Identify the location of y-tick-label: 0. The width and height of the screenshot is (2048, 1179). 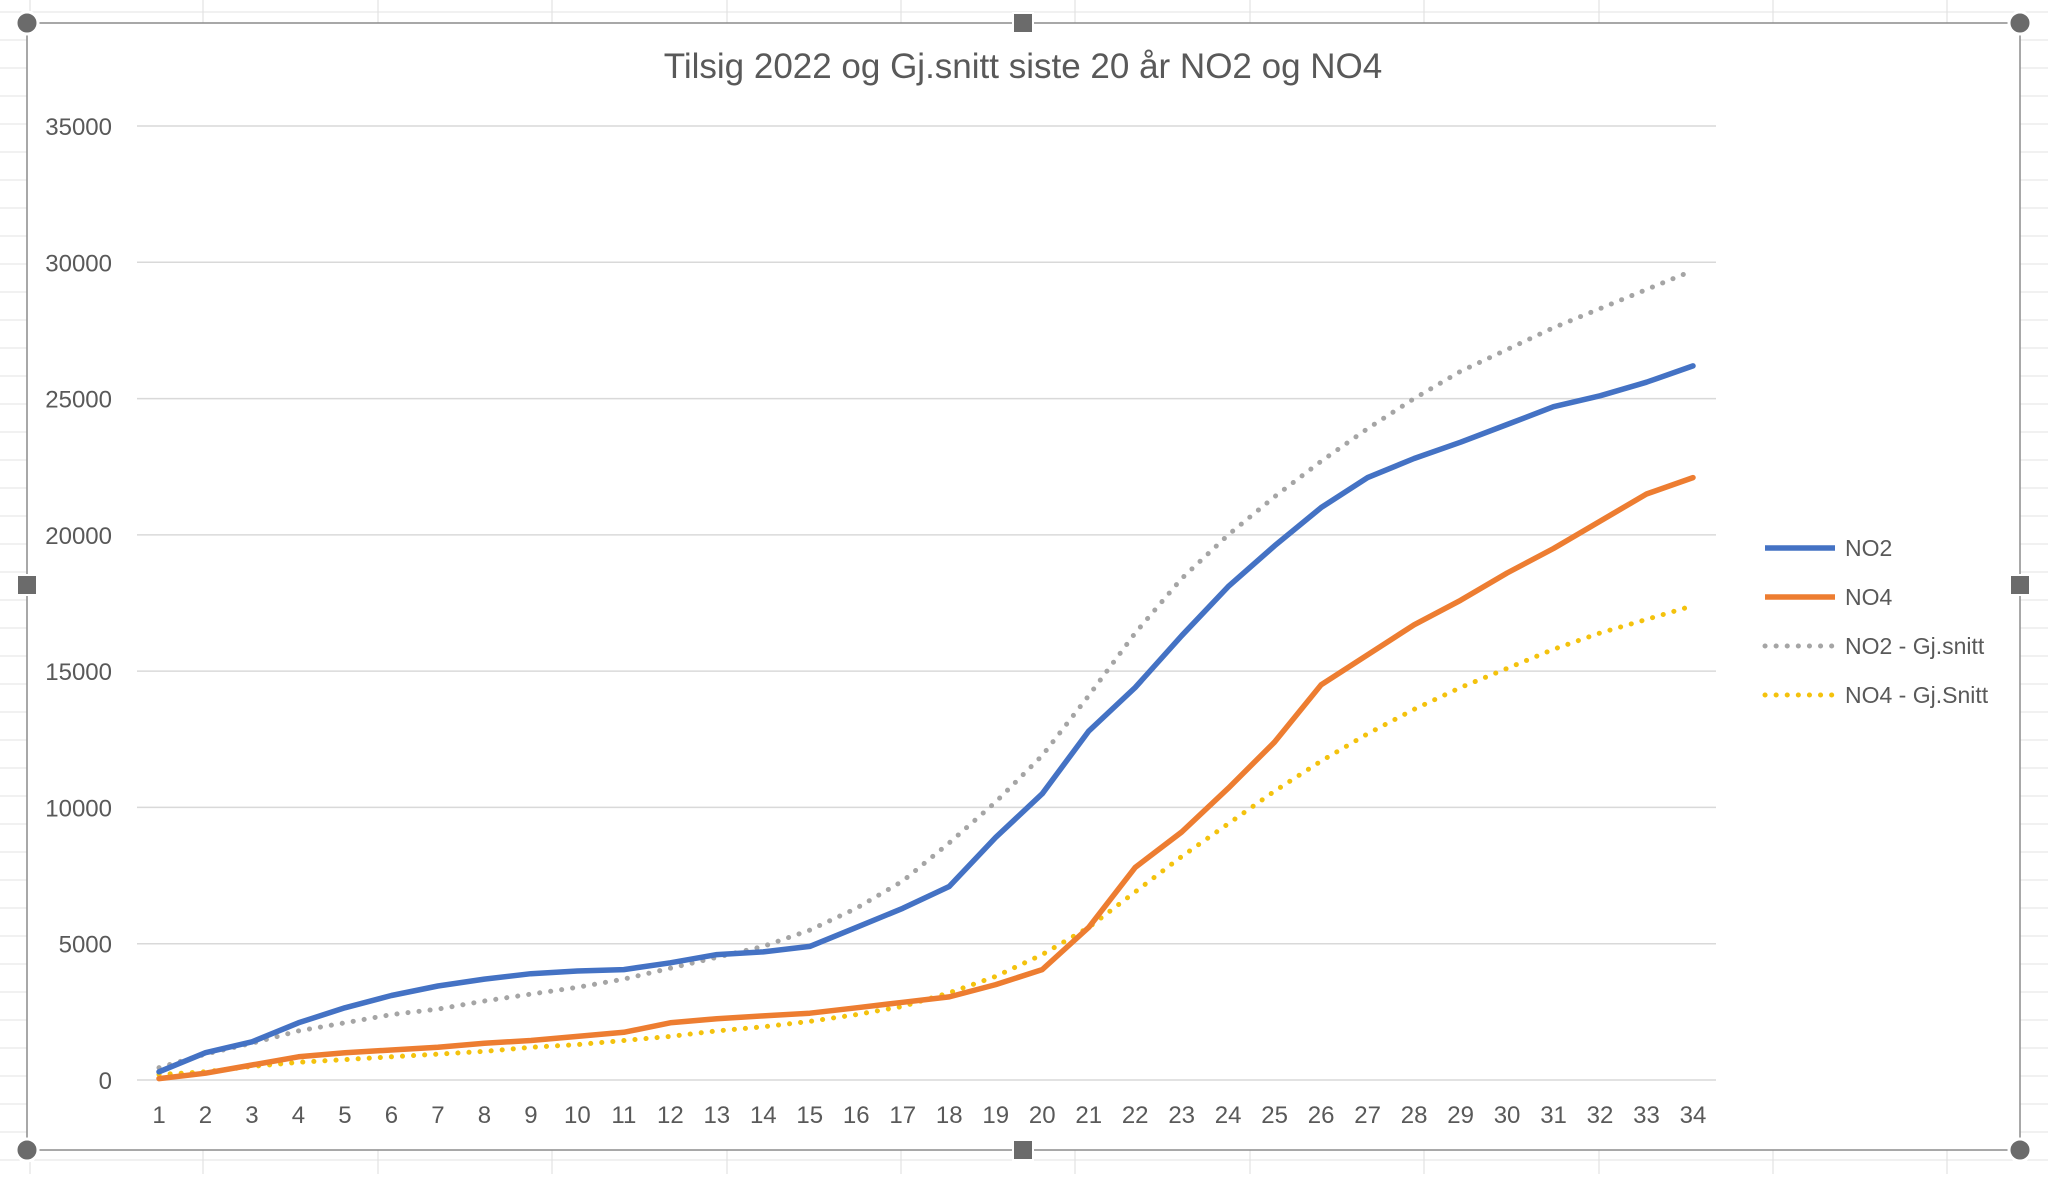
(105, 1081).